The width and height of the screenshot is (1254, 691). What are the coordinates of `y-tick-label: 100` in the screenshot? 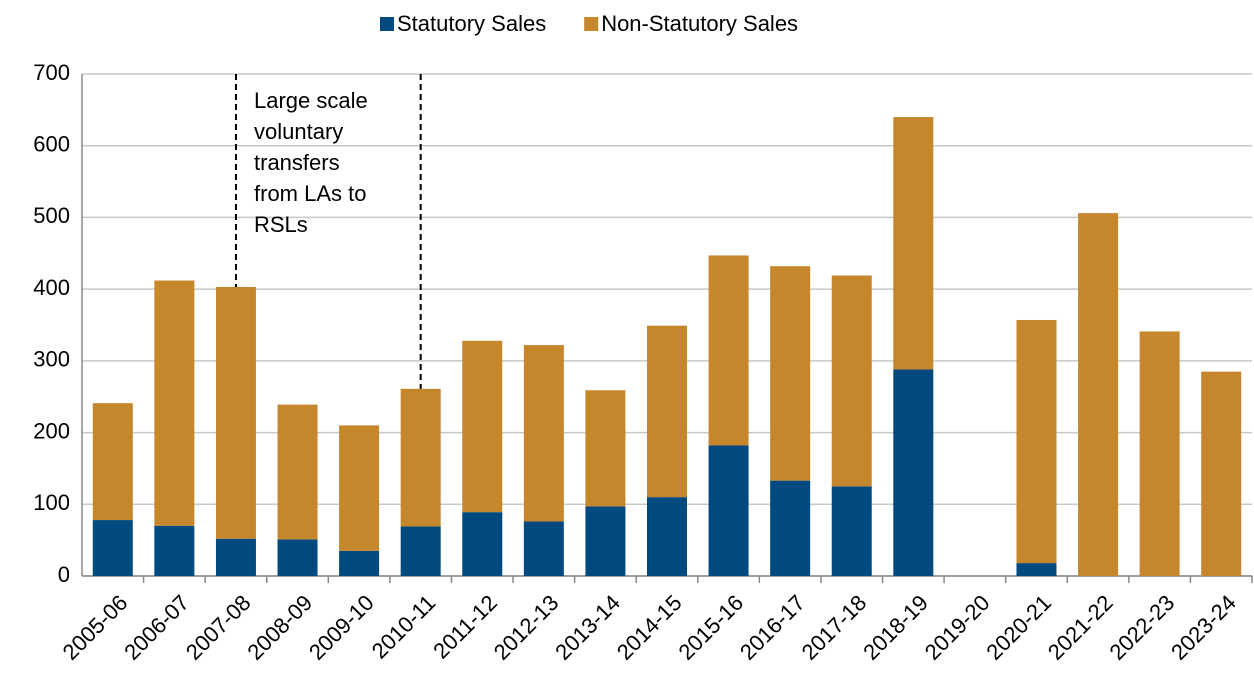 It's located at (51, 502).